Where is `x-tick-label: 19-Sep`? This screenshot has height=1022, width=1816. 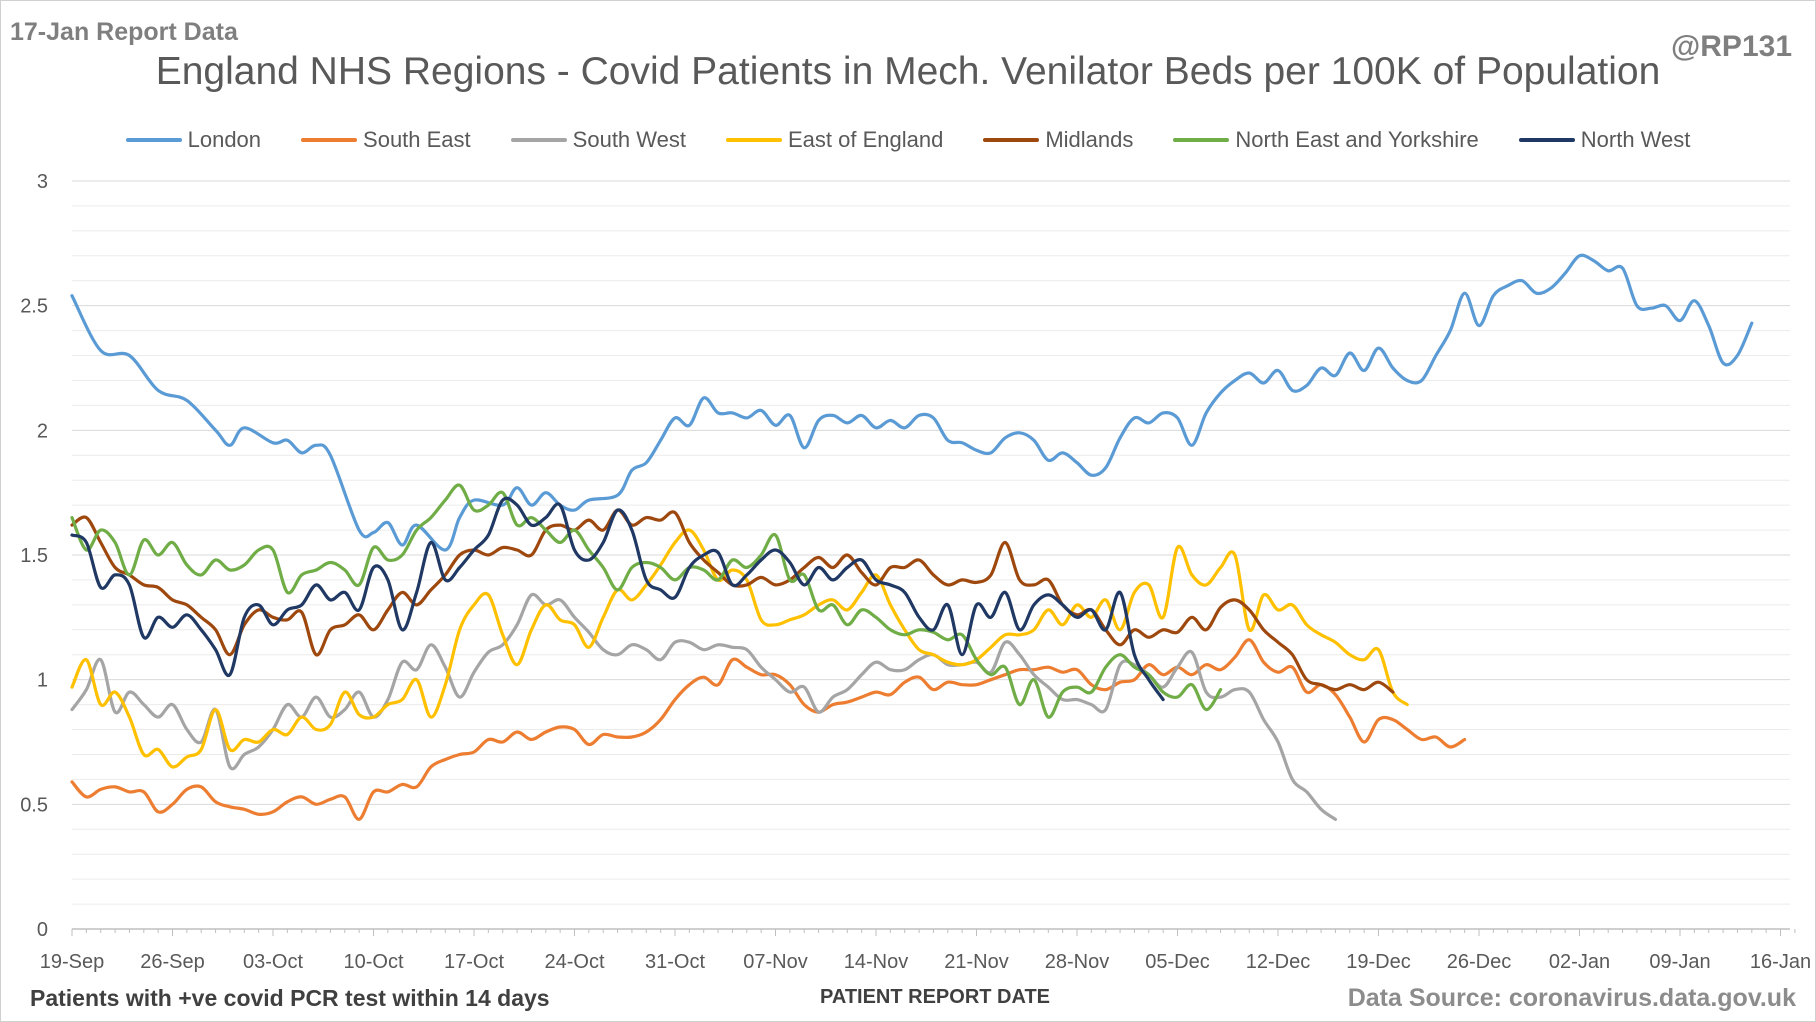 x-tick-label: 19-Sep is located at coordinates (72, 962).